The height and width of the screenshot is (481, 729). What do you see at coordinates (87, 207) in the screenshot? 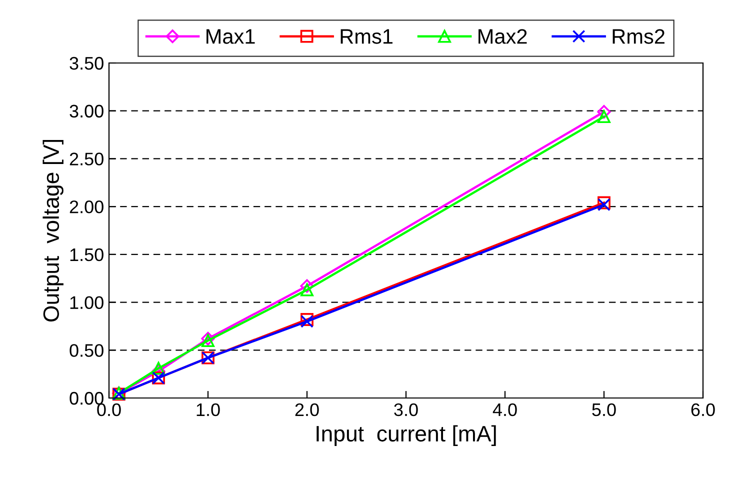
I see `y-tick-label: 2.00` at bounding box center [87, 207].